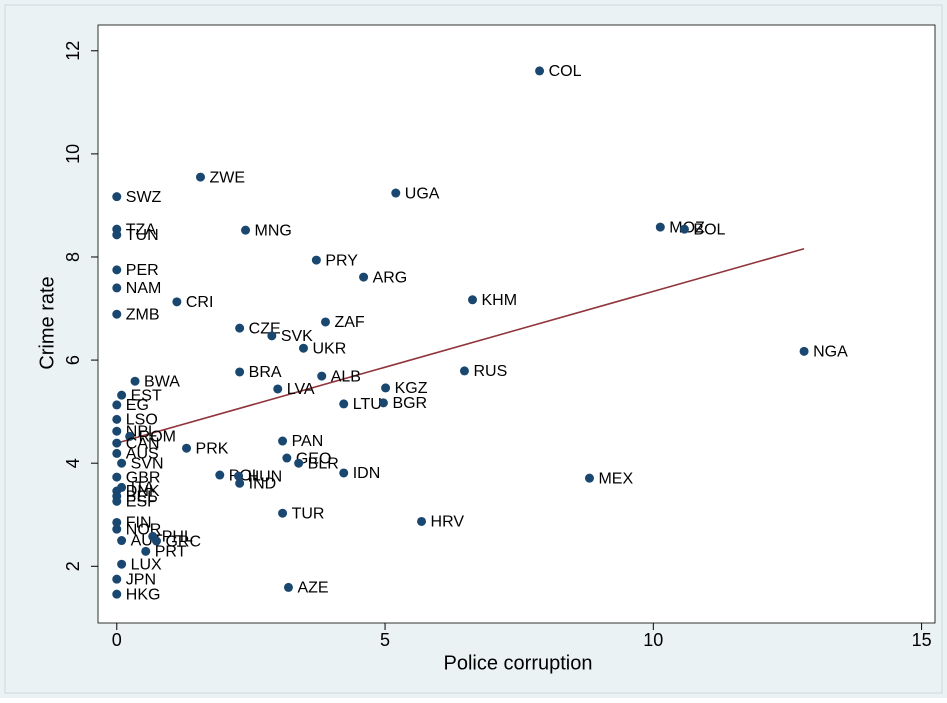 This screenshot has width=947, height=703. Describe the element at coordinates (212, 448) in the screenshot. I see `point-label: PRK` at that location.